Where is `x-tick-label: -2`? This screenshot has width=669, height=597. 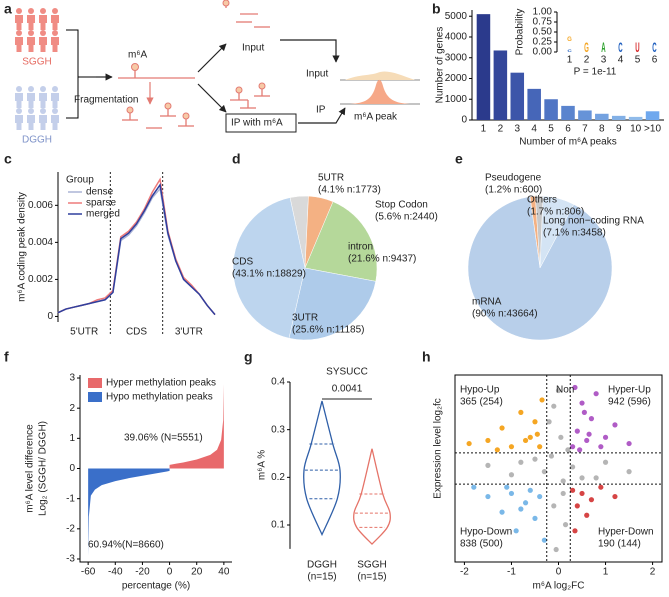
x-tick-label: -2 is located at coordinates (464, 572).